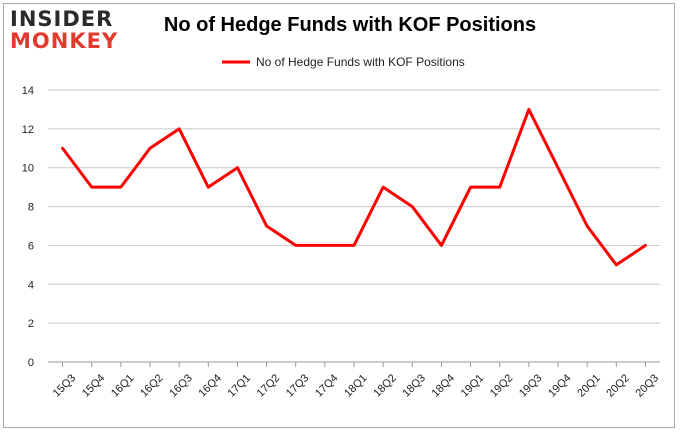 The image size is (680, 433). Describe the element at coordinates (648, 386) in the screenshot. I see `x-tick-label: 20Q3` at that location.